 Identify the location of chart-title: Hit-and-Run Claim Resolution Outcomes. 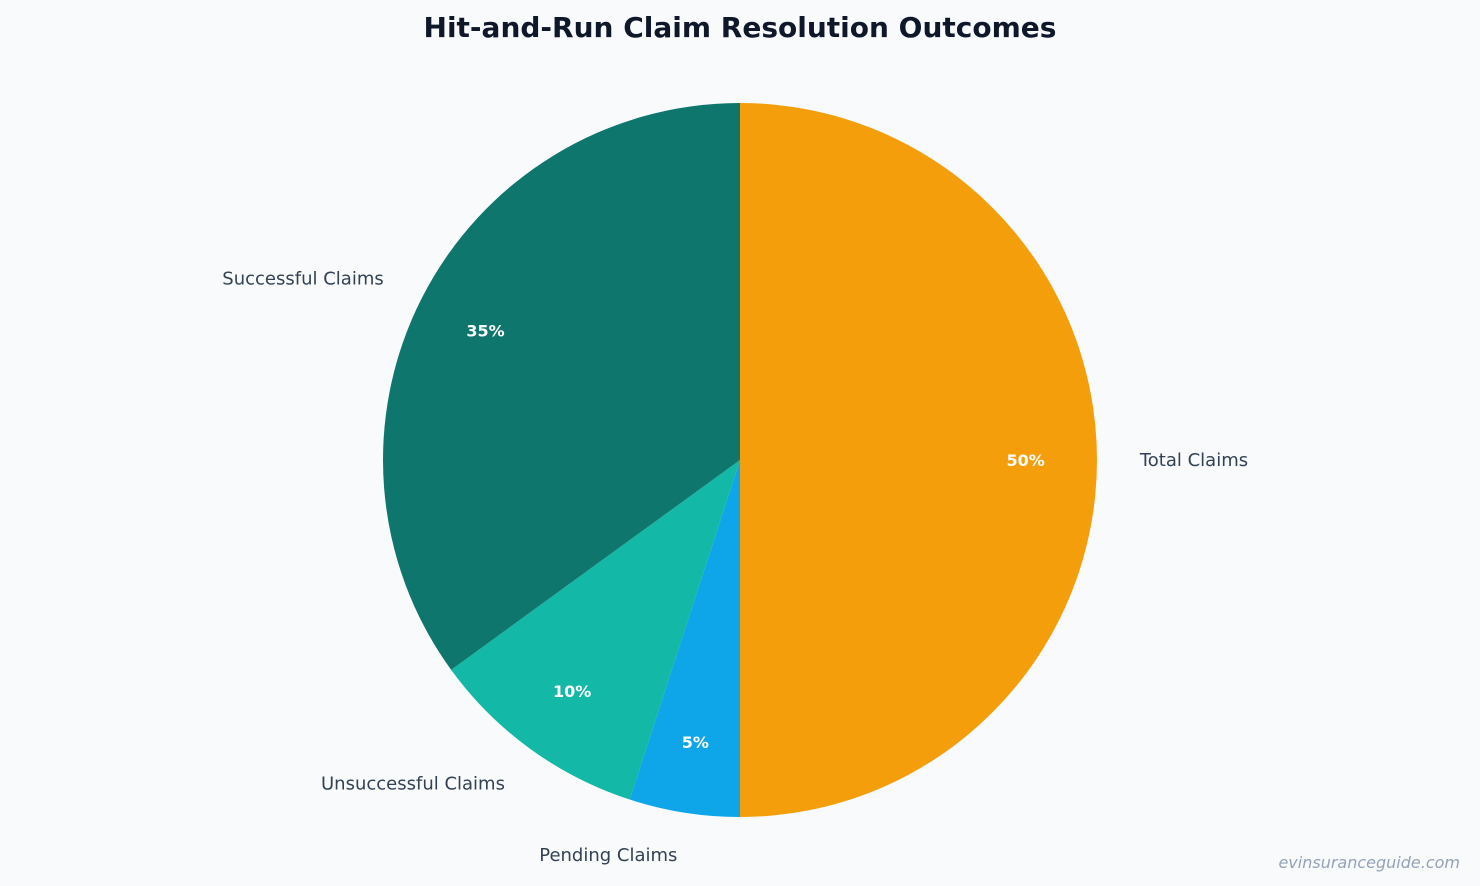
(740, 27).